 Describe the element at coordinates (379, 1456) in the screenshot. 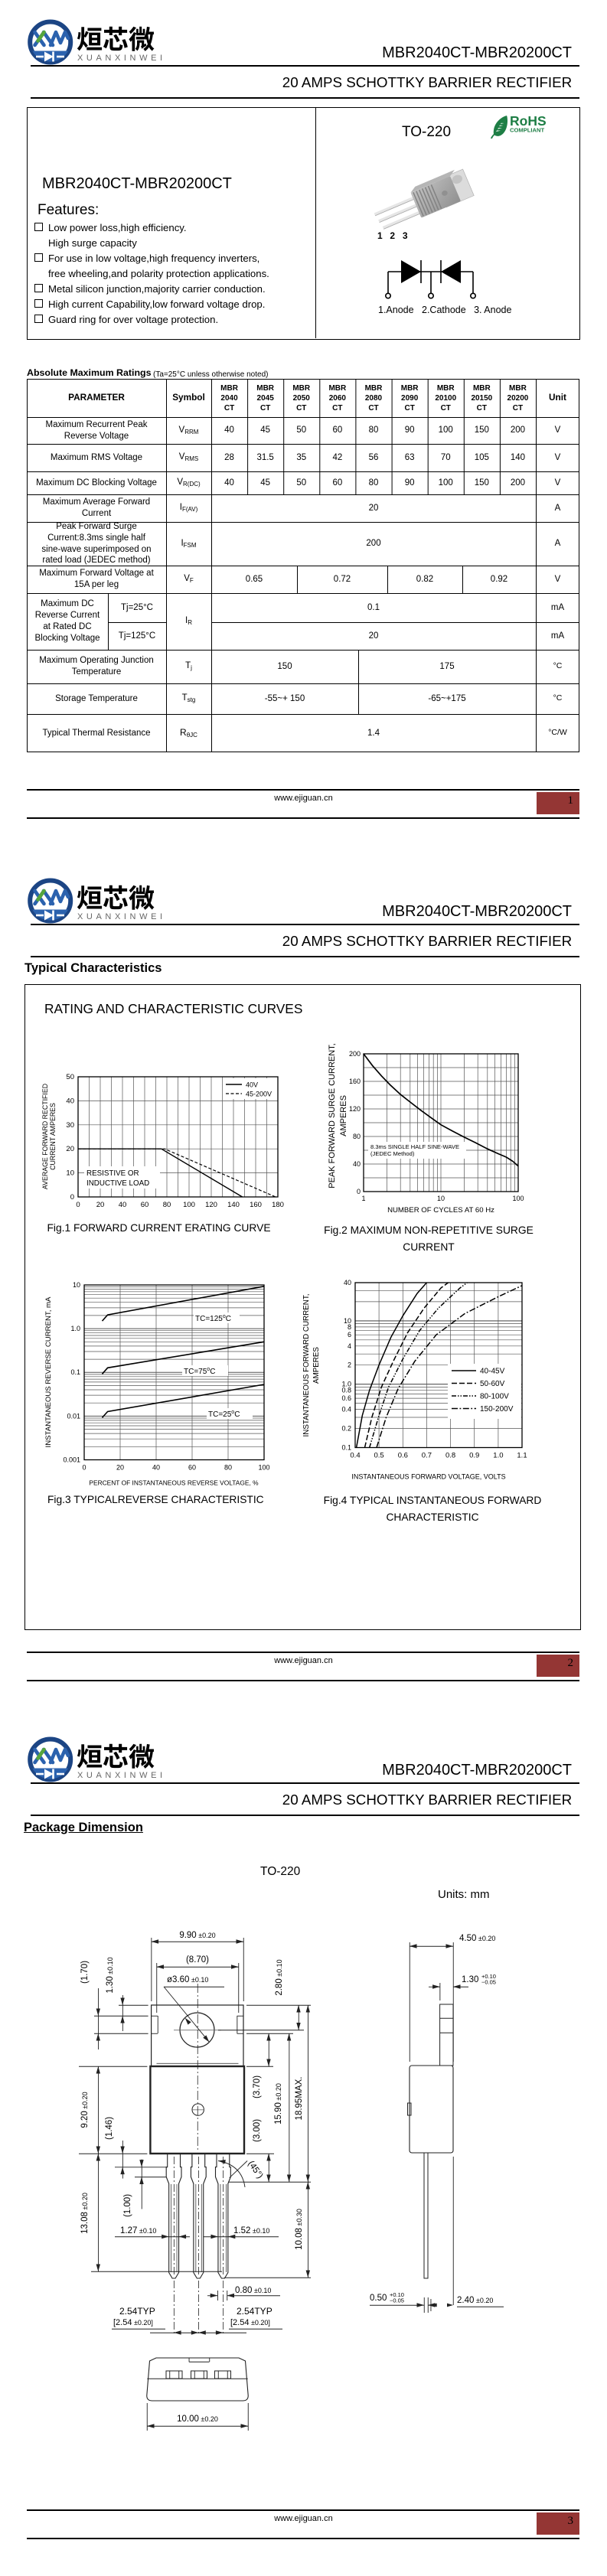

I see `svg-text: 0.5` at that location.